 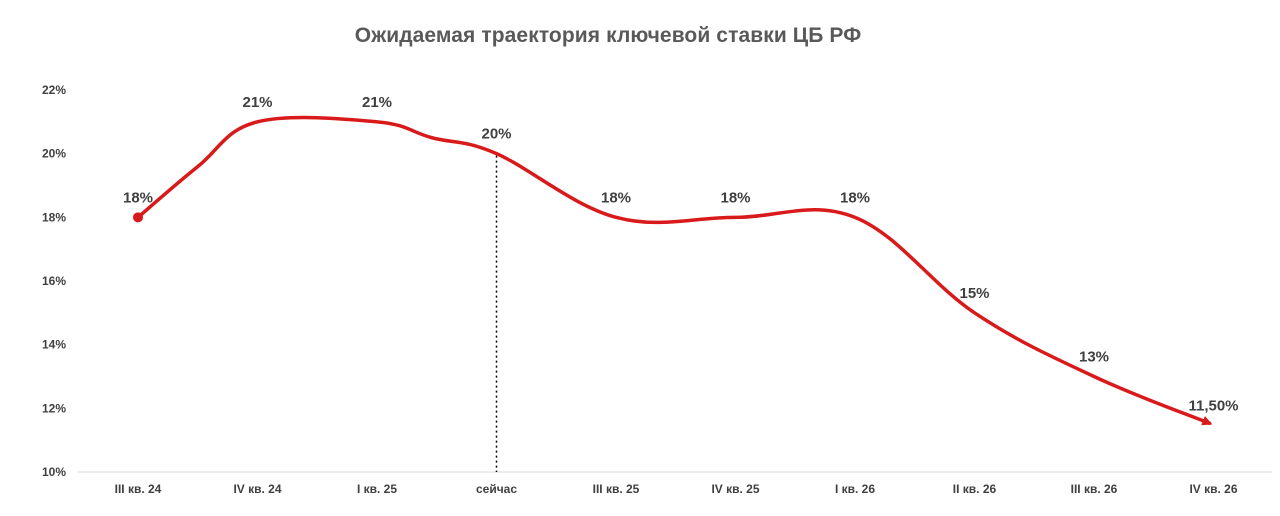 I want to click on y-tick-label: 10%, so click(x=54, y=472).